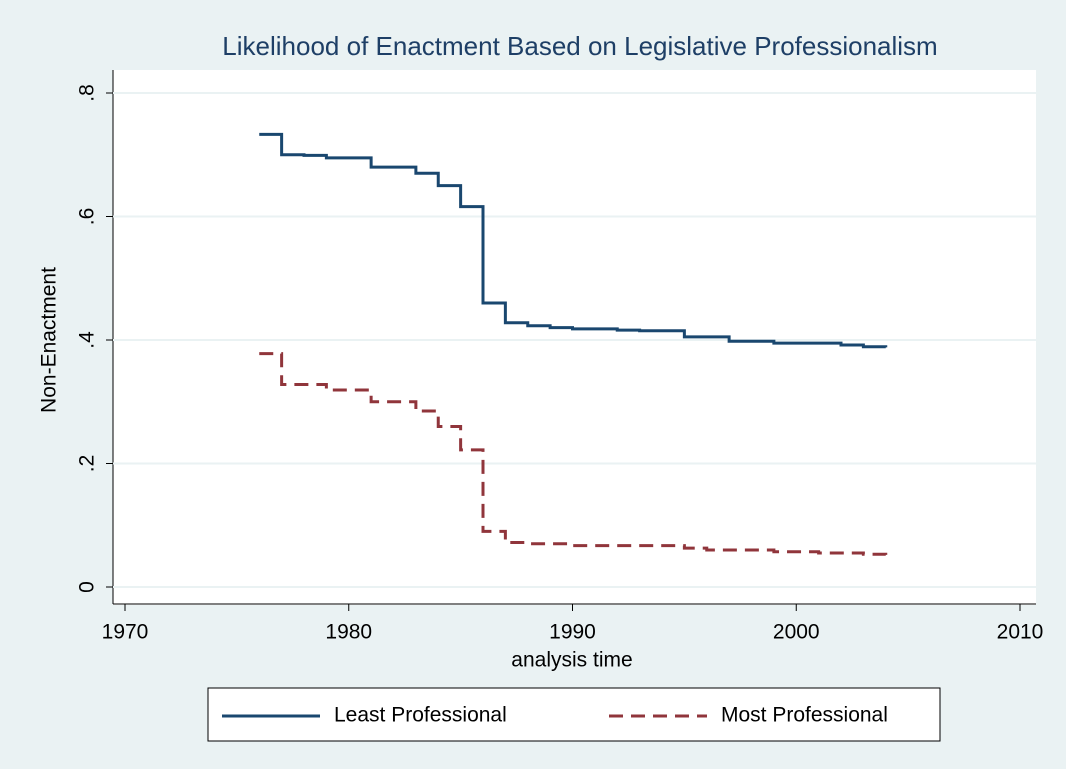 This screenshot has width=1066, height=769. Describe the element at coordinates (571, 660) in the screenshot. I see `x-axis-label: analysis time` at that location.